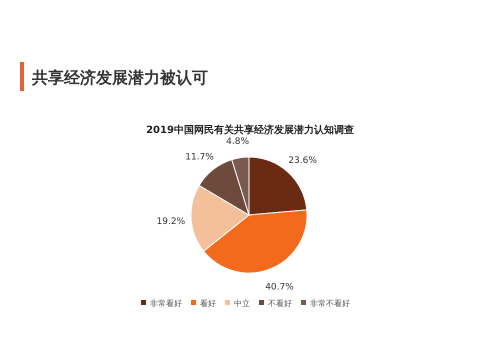 This screenshot has height=362, width=500. I want to click on data-label: 23.6%, so click(303, 161).